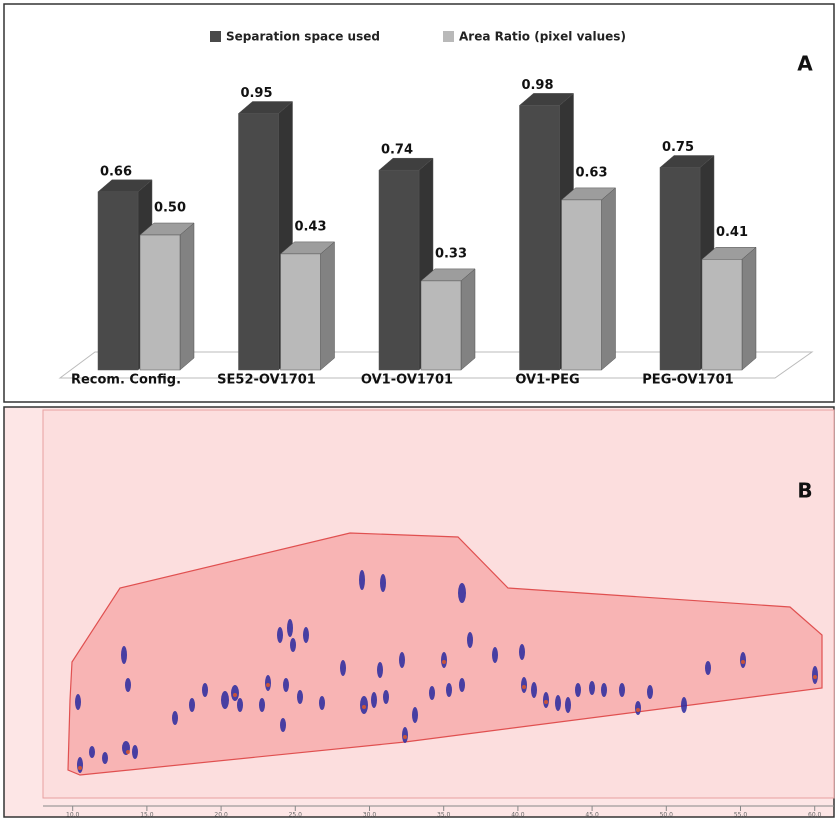 Image resolution: width=839 pixels, height=821 pixels. What do you see at coordinates (592, 815) in the screenshot?
I see `x-tick-label: 45.0` at bounding box center [592, 815].